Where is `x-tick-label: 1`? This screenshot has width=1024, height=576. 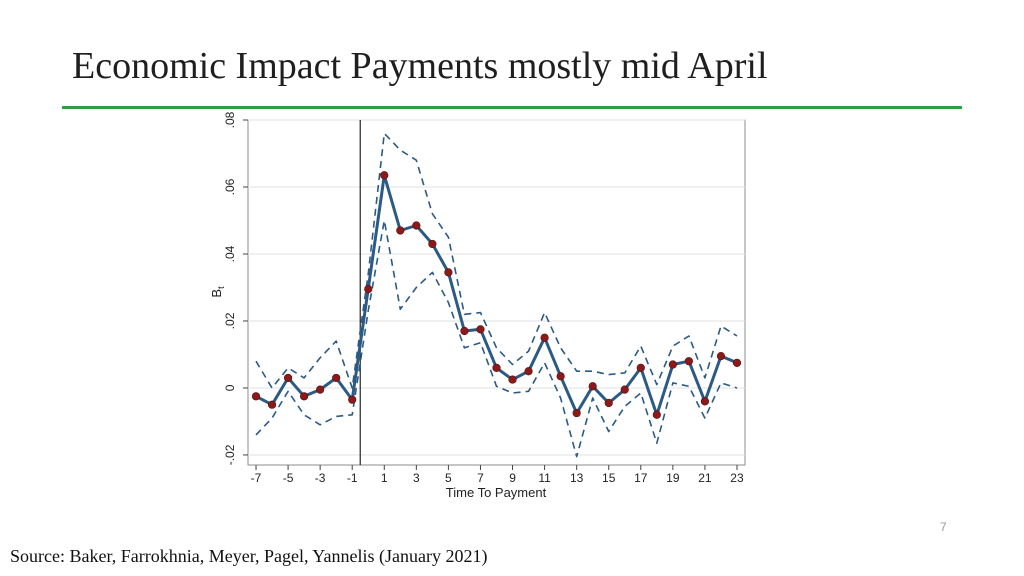 x-tick-label: 1 is located at coordinates (384, 478).